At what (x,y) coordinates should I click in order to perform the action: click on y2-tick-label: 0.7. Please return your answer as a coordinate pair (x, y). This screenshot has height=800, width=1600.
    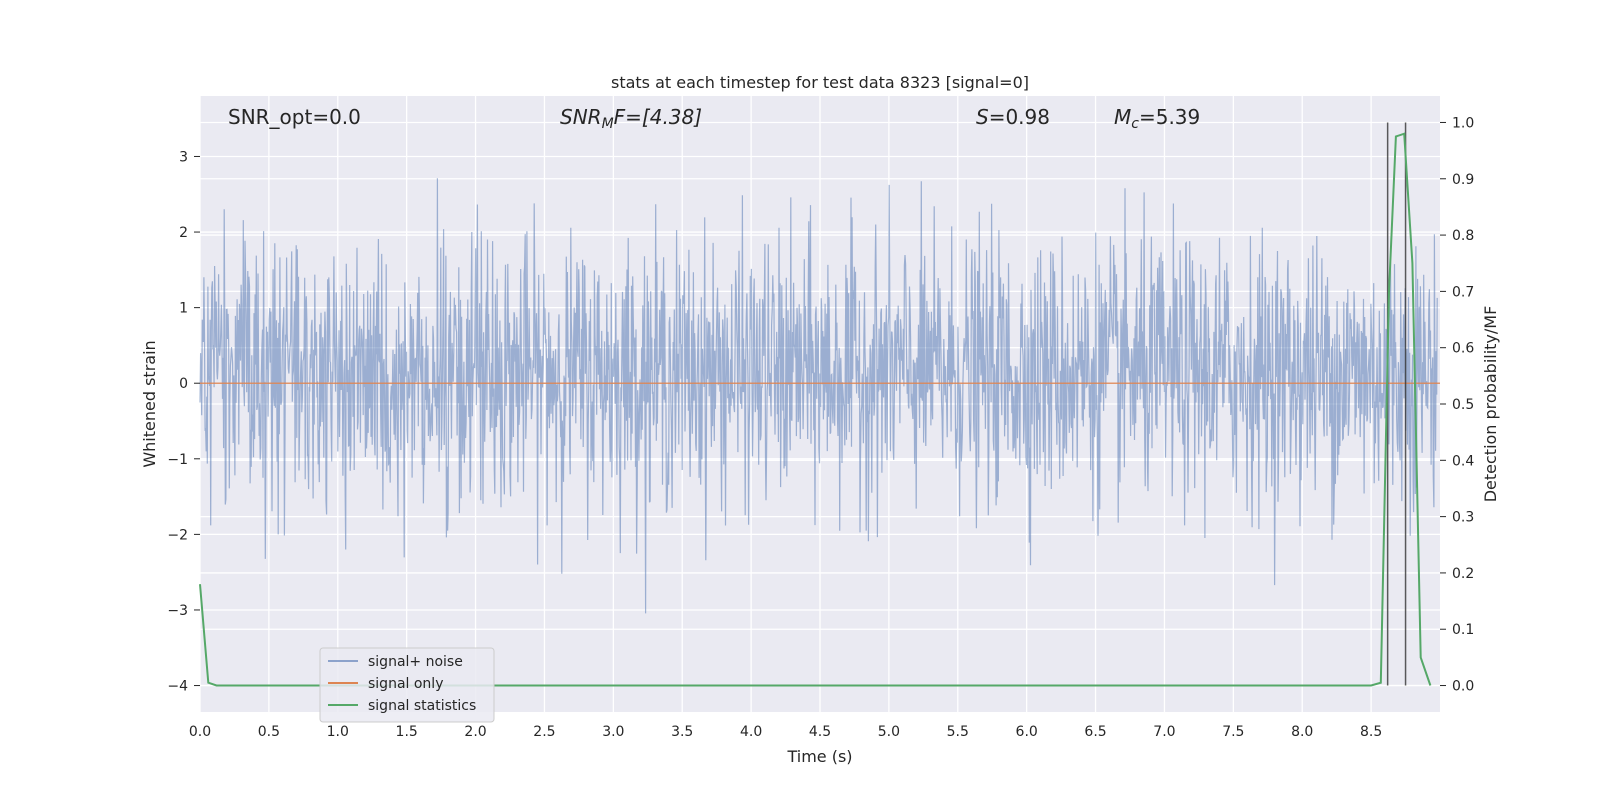
    Looking at the image, I should click on (1463, 292).